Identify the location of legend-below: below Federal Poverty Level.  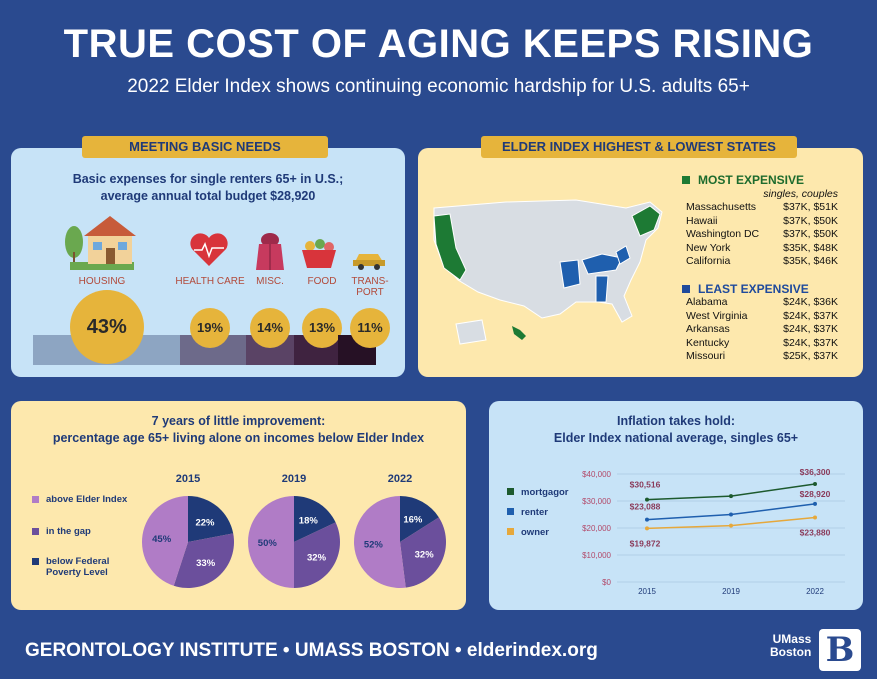
(70, 567).